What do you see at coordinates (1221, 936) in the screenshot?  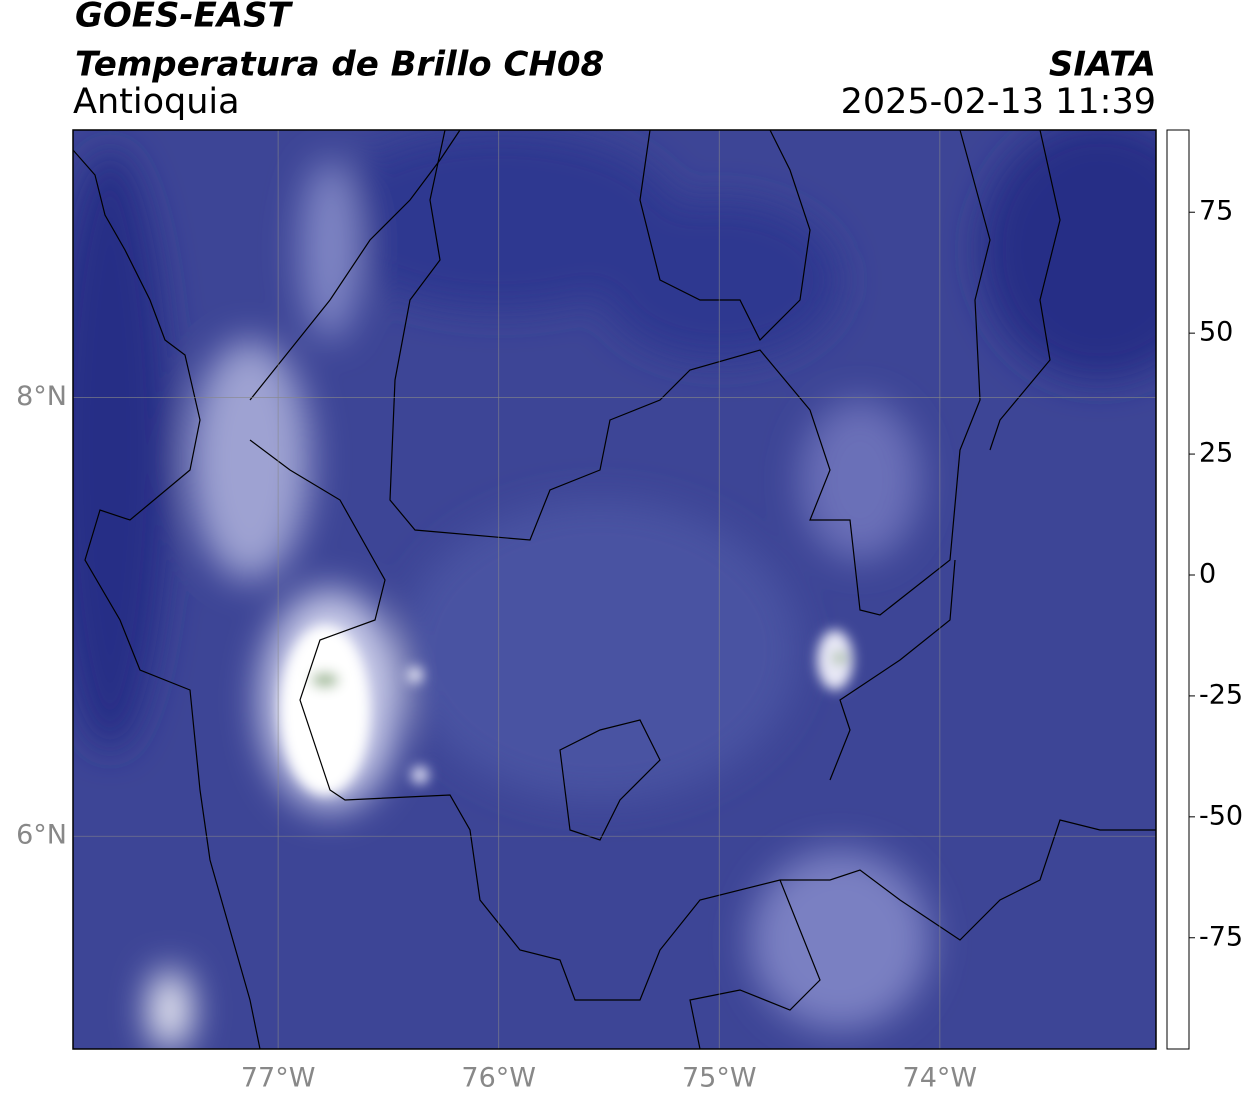 I see `colorbar-tick-label: -75` at bounding box center [1221, 936].